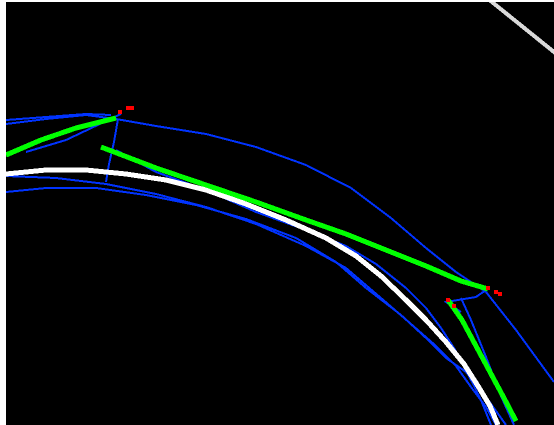  I want to click on faint-line-top-right, so click(521, 28).